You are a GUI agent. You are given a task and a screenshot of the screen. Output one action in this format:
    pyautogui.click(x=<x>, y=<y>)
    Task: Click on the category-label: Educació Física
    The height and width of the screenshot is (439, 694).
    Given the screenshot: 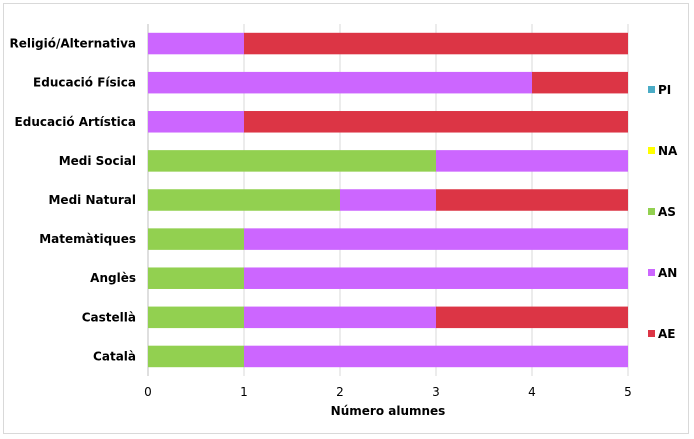 What is the action you would take?
    pyautogui.click(x=84, y=83)
    